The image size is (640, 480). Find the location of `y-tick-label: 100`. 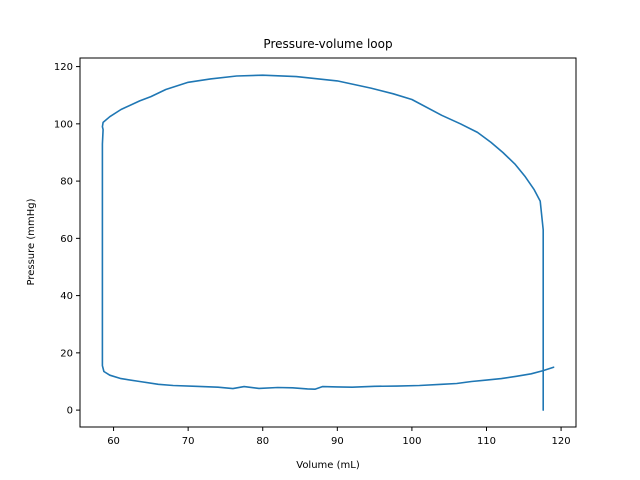

y-tick-label: 100 is located at coordinates (63, 124).